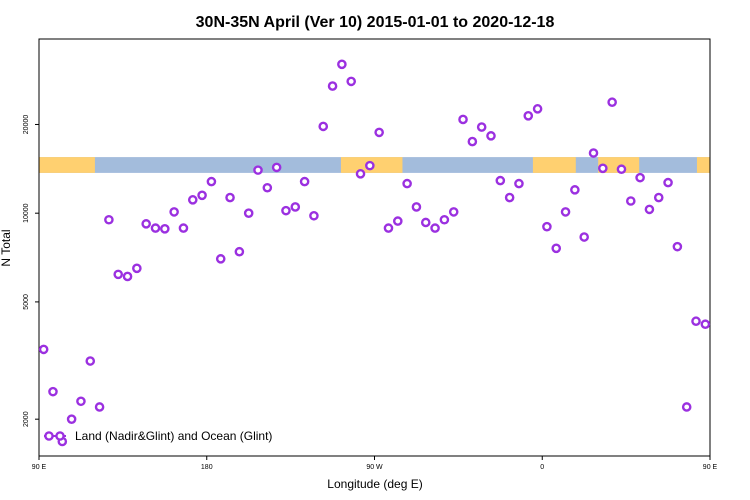 The width and height of the screenshot is (750, 500). Describe the element at coordinates (173, 436) in the screenshot. I see `legend-entry-label: Land (Nadir&Glint) and Ocean (Glint)` at that location.